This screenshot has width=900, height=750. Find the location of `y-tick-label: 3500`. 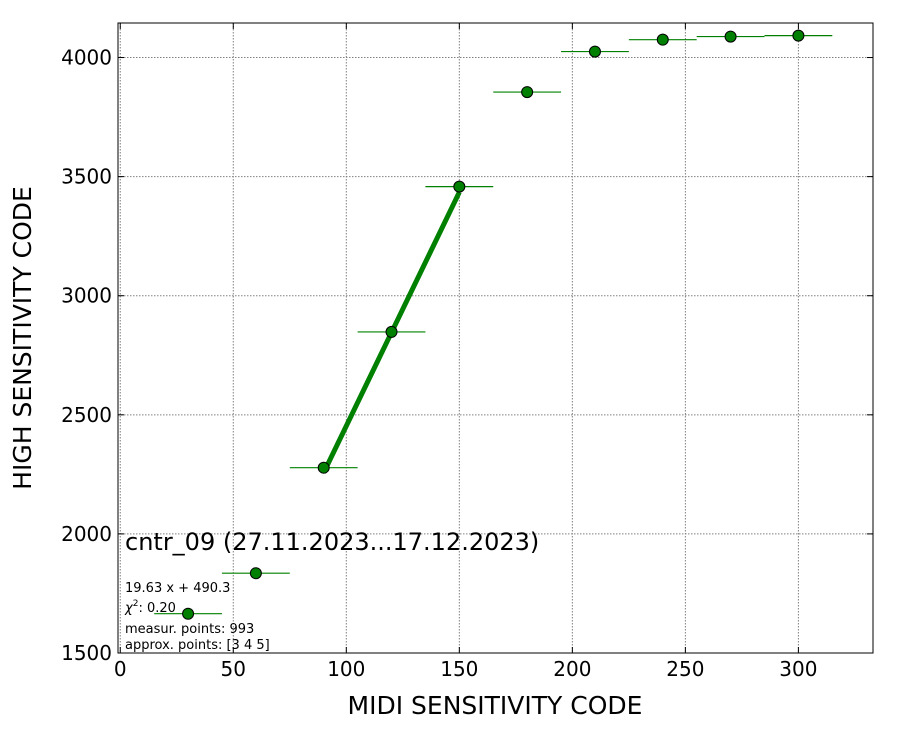

y-tick-label: 3500 is located at coordinates (86, 177).